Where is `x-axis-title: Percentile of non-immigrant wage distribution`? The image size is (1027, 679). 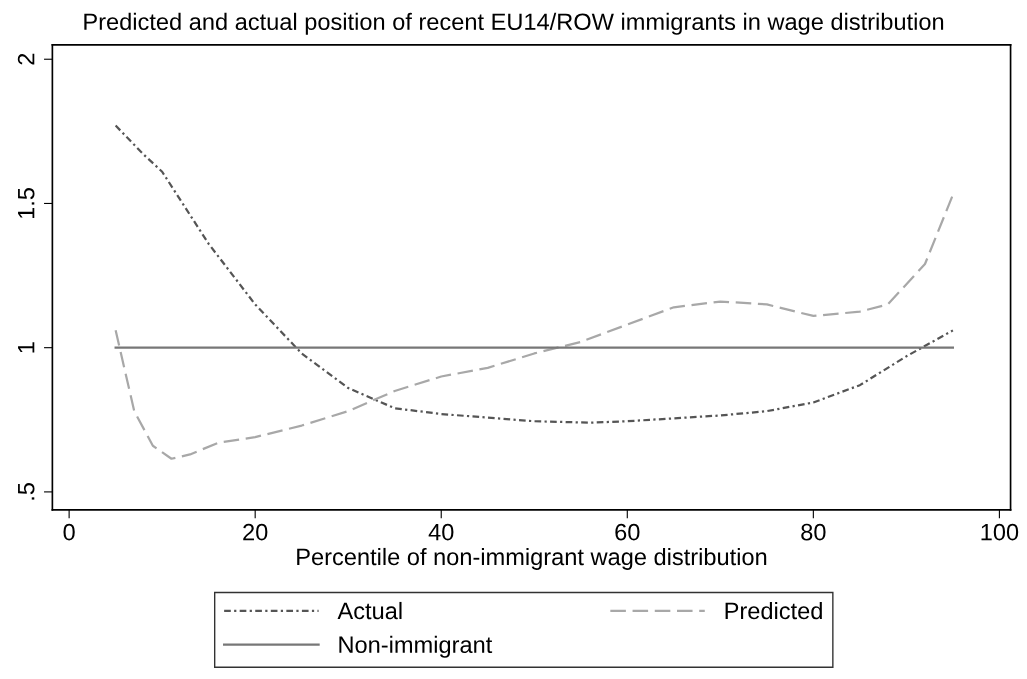
x-axis-title: Percentile of non-immigrant wage distribution is located at coordinates (532, 558).